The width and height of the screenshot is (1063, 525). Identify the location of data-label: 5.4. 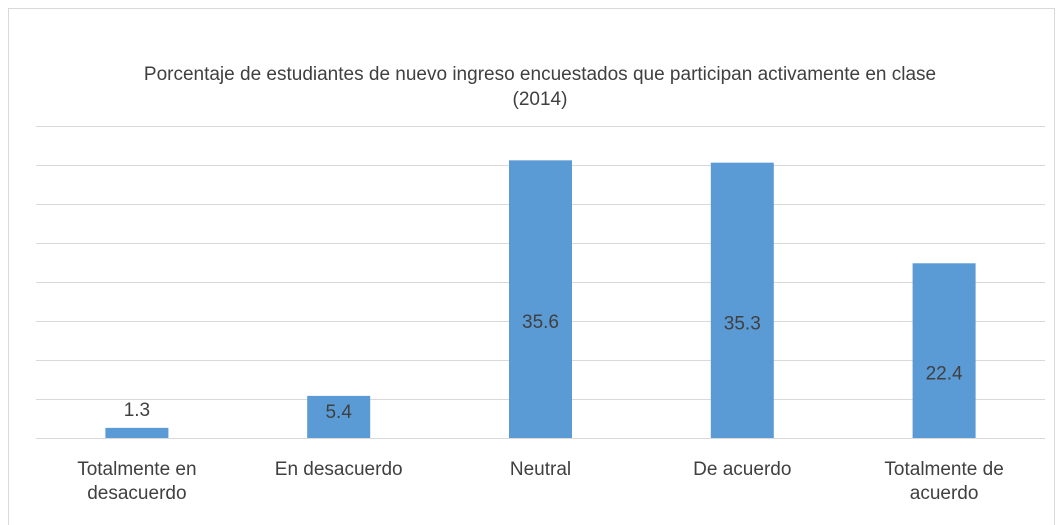
(338, 412).